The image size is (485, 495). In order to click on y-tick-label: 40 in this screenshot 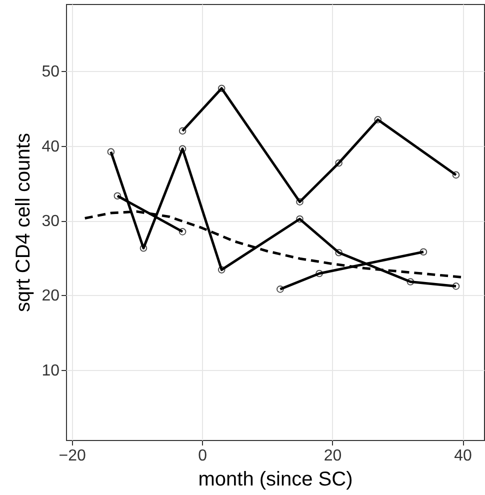, I will do `click(51, 147)`.